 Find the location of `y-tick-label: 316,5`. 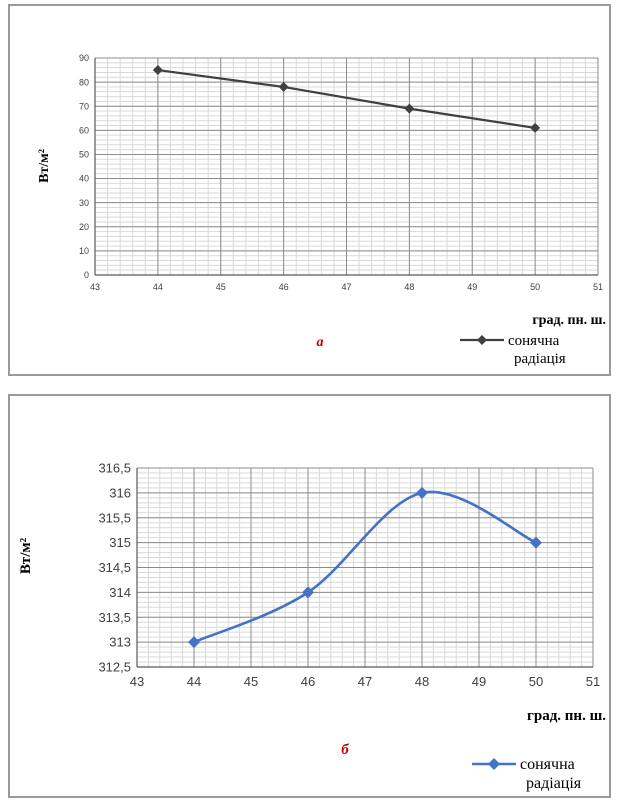

y-tick-label: 316,5 is located at coordinates (114, 468).